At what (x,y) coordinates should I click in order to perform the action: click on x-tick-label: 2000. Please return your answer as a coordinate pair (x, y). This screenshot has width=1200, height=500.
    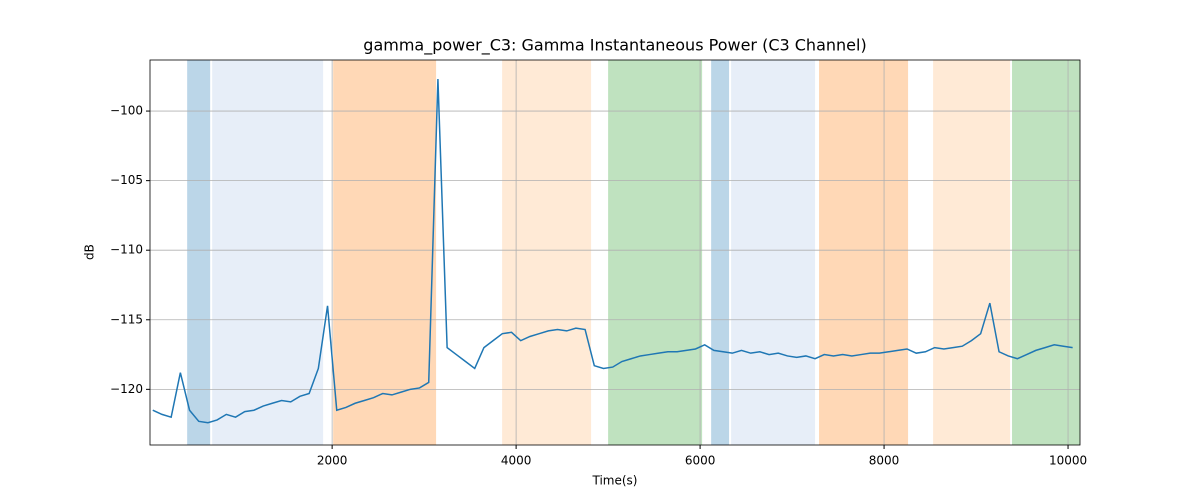
    Looking at the image, I should click on (332, 461).